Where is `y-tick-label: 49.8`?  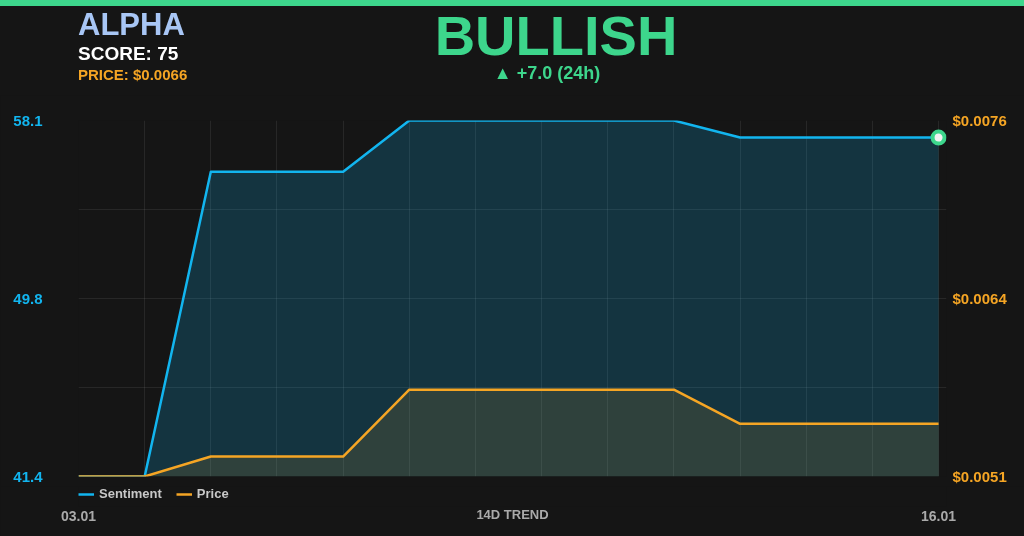 y-tick-label: 49.8 is located at coordinates (28, 298).